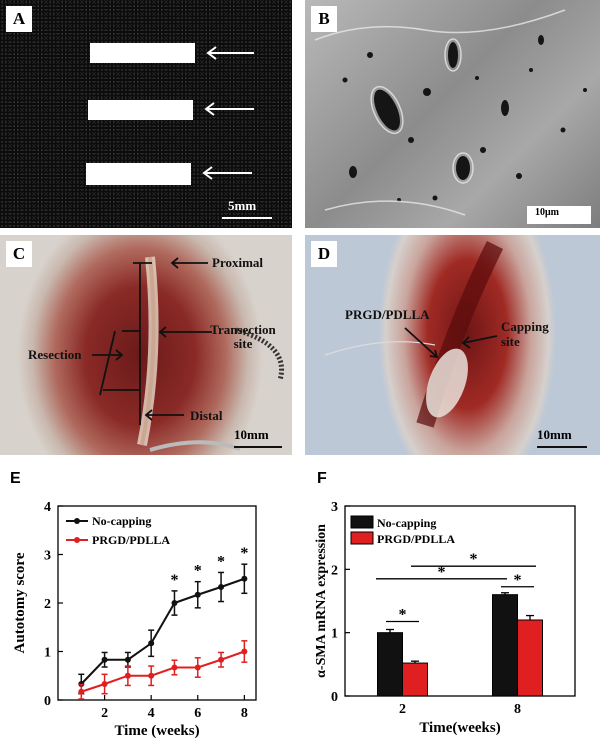 The width and height of the screenshot is (600, 740). Describe the element at coordinates (547, 212) in the screenshot. I see `panel-b-scale-label: 10μm` at that location.